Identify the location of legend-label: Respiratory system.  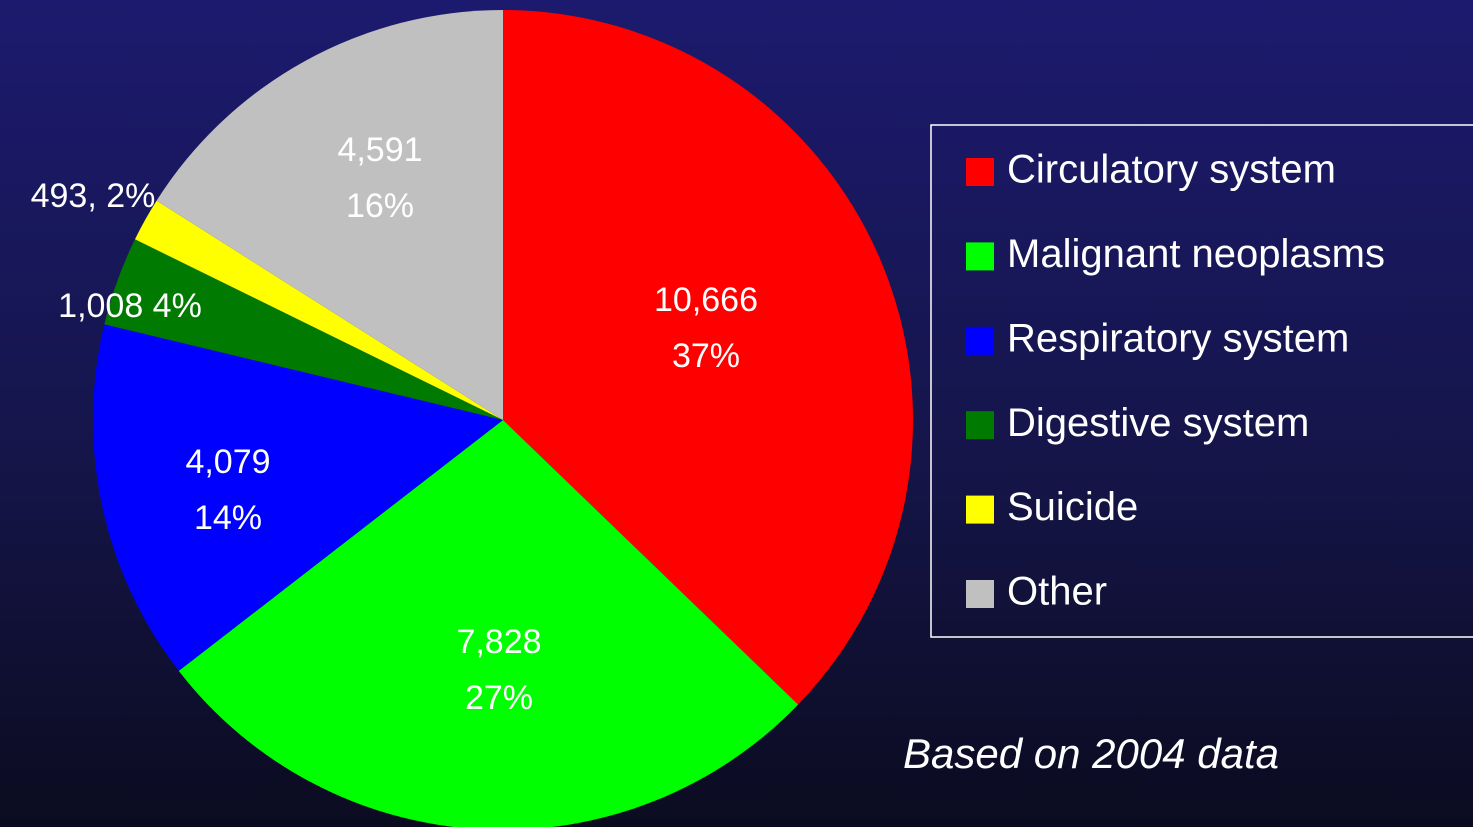
(1178, 338).